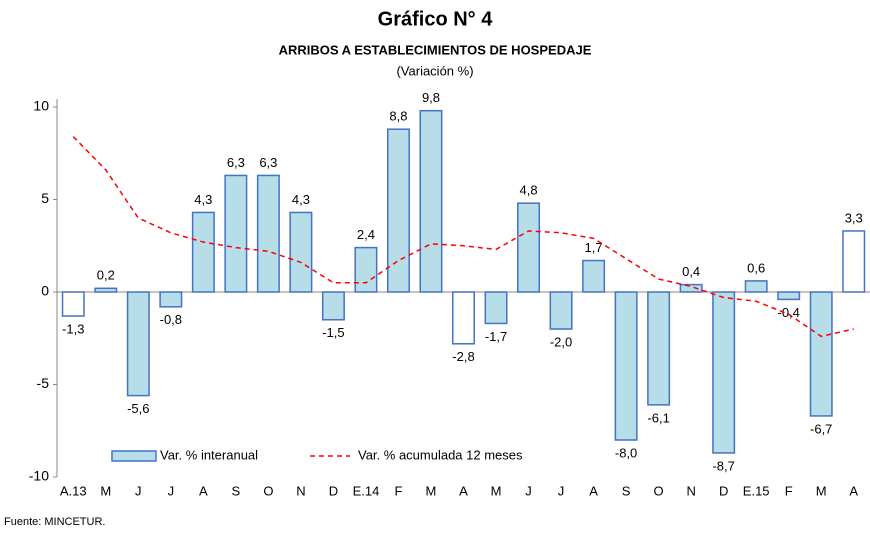  Describe the element at coordinates (435, 49) in the screenshot. I see `chart-subtitle: ARRIBOS A ESTABLECIMIENTOS DE HOSPEDAJE` at that location.